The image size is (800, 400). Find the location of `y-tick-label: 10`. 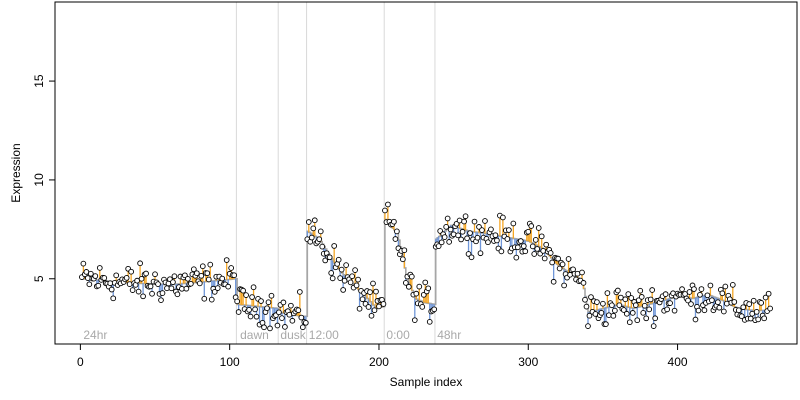

y-tick-label: 10 is located at coordinates (39, 180).